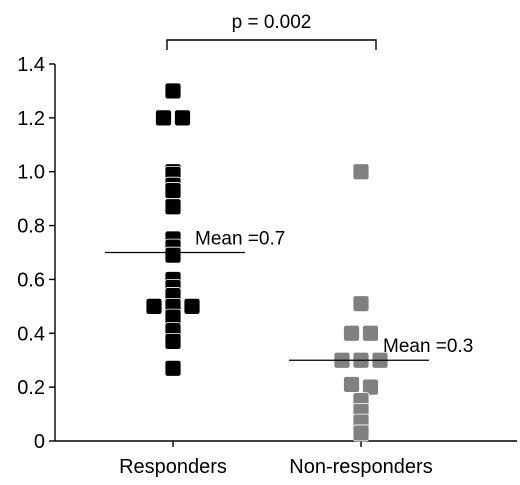 The width and height of the screenshot is (520, 485). I want to click on x-tick-label: Non-responders, so click(360, 467).